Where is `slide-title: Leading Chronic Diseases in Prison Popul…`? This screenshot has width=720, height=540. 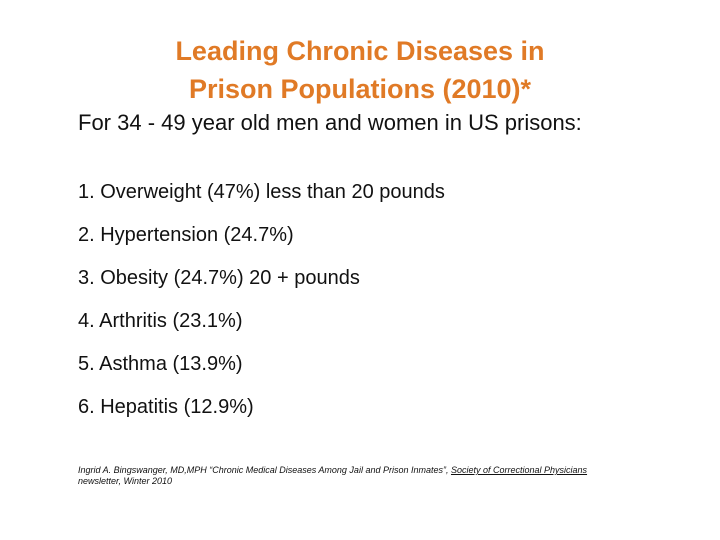 slide-title: Leading Chronic Diseases in Prison Popul… is located at coordinates (360, 70).